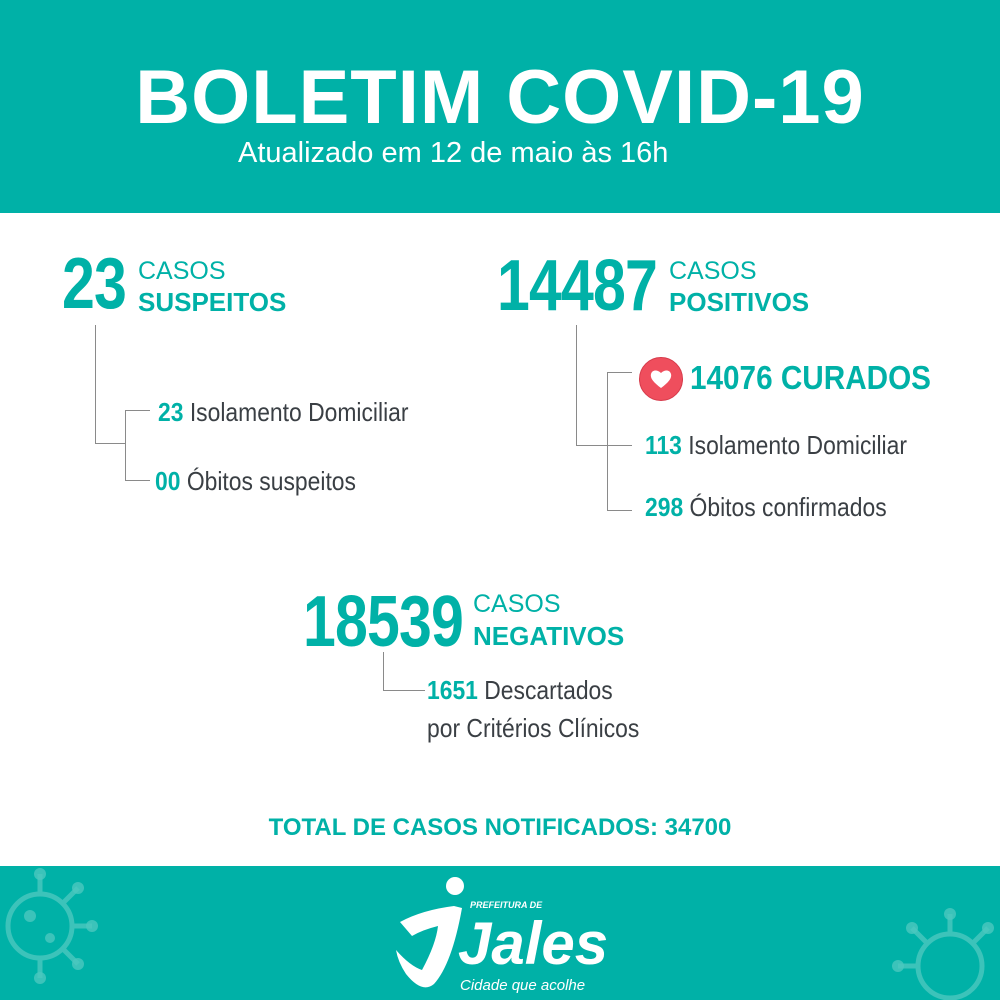 The image size is (1000, 1000). What do you see at coordinates (383, 622) in the screenshot?
I see `negativos-count: 18539` at bounding box center [383, 622].